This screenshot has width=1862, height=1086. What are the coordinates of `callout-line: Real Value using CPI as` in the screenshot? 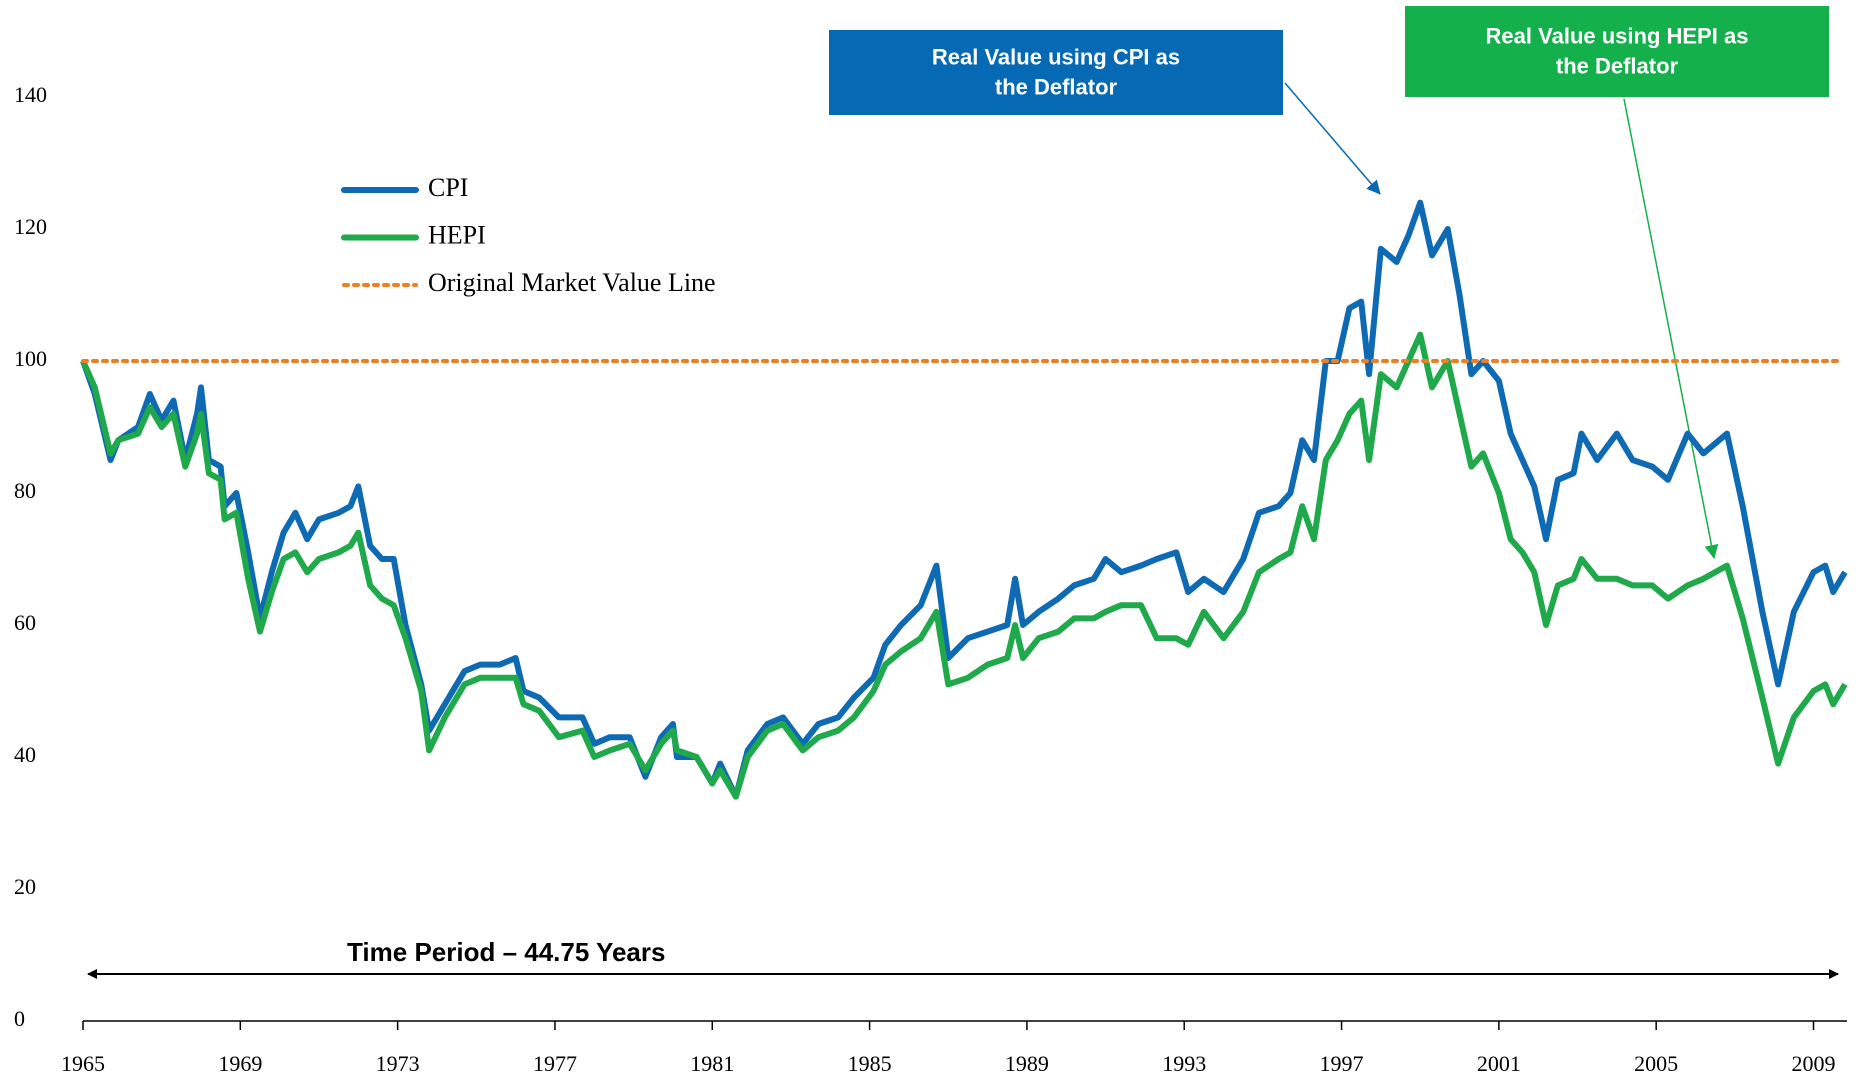 It's located at (1056, 56).